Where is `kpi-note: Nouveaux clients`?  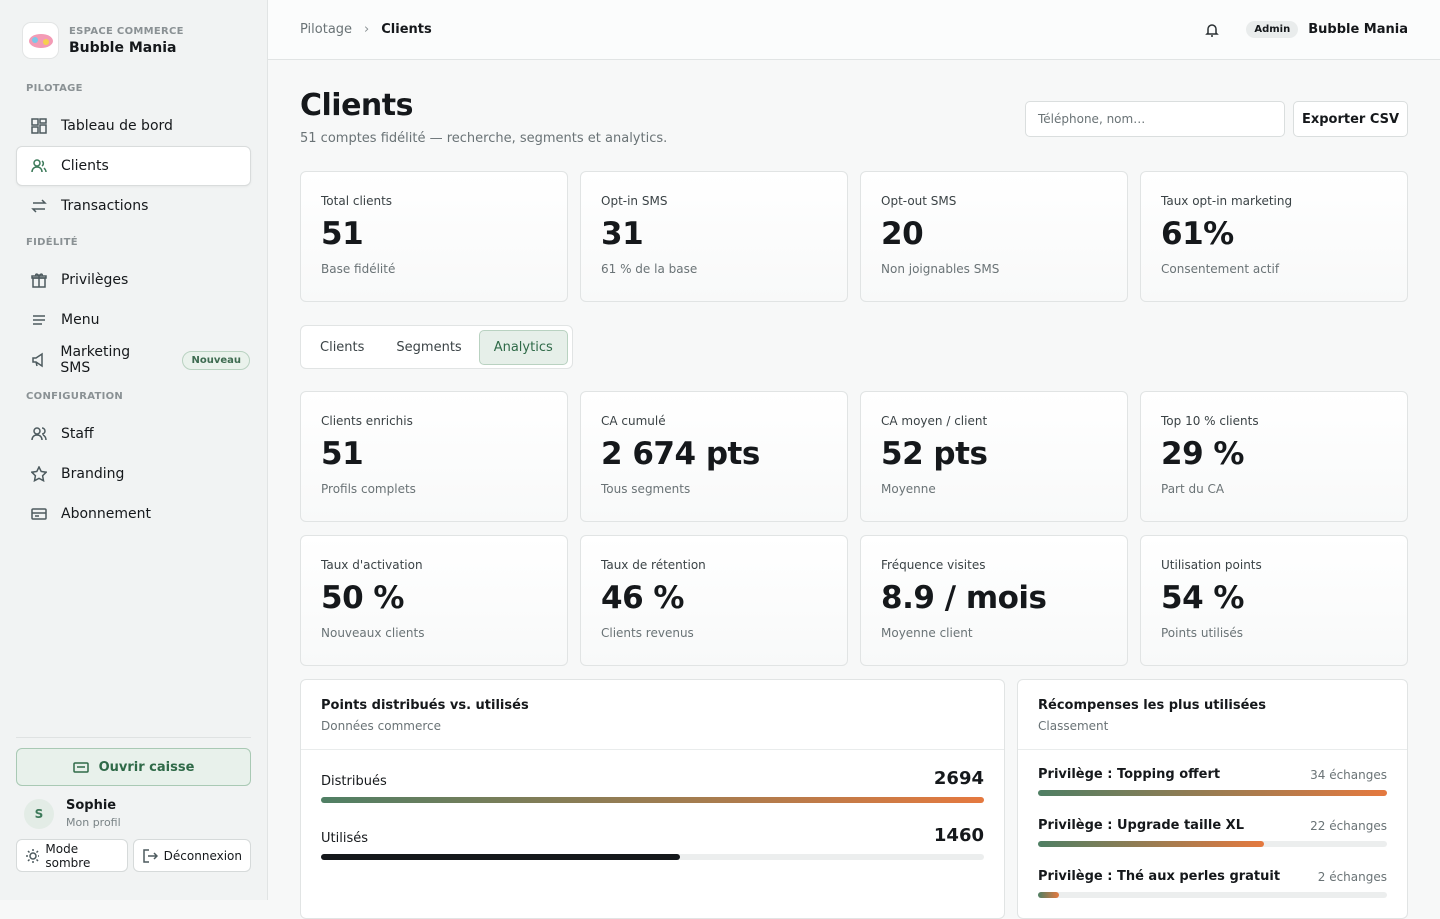
kpi-note: Nouveaux clients is located at coordinates (373, 633).